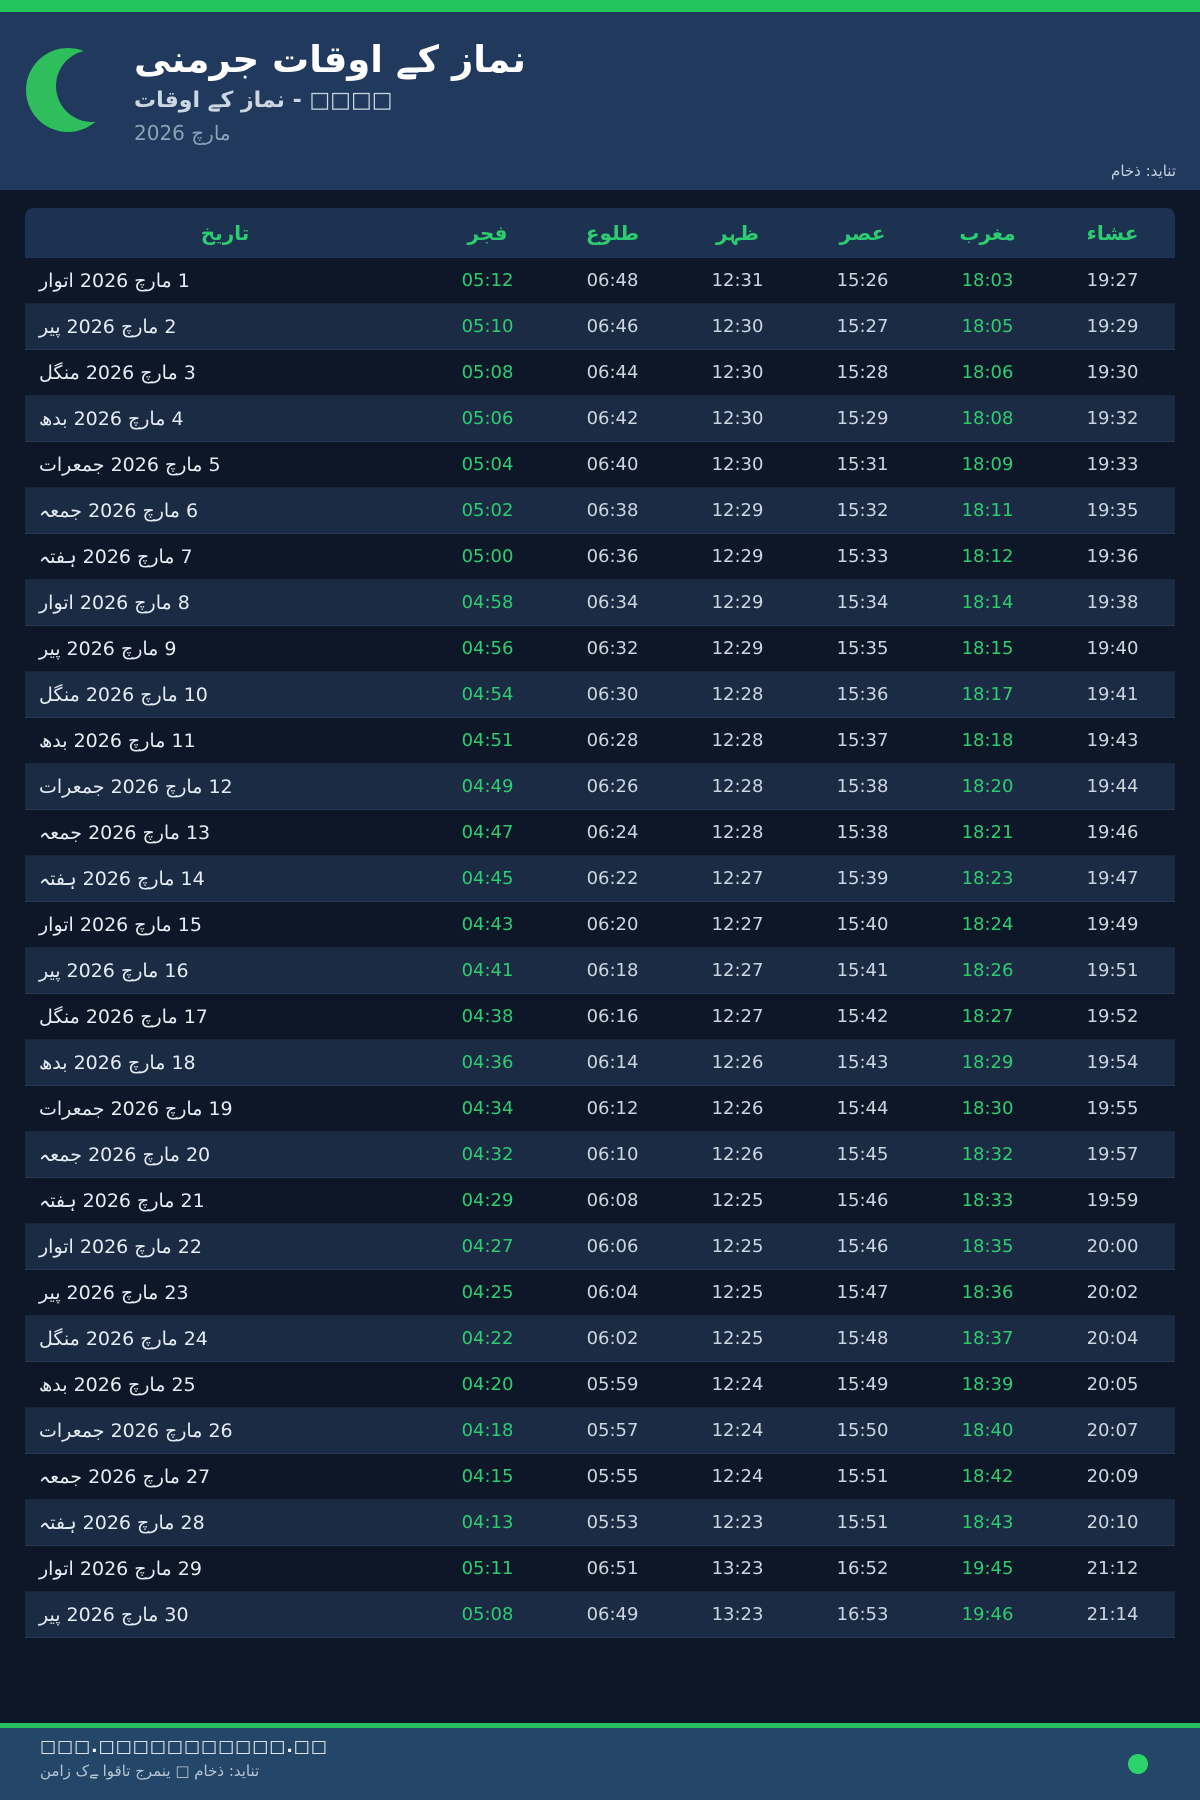  What do you see at coordinates (862, 1430) in the screenshot?
I see `asr-time-cell: 15:50` at bounding box center [862, 1430].